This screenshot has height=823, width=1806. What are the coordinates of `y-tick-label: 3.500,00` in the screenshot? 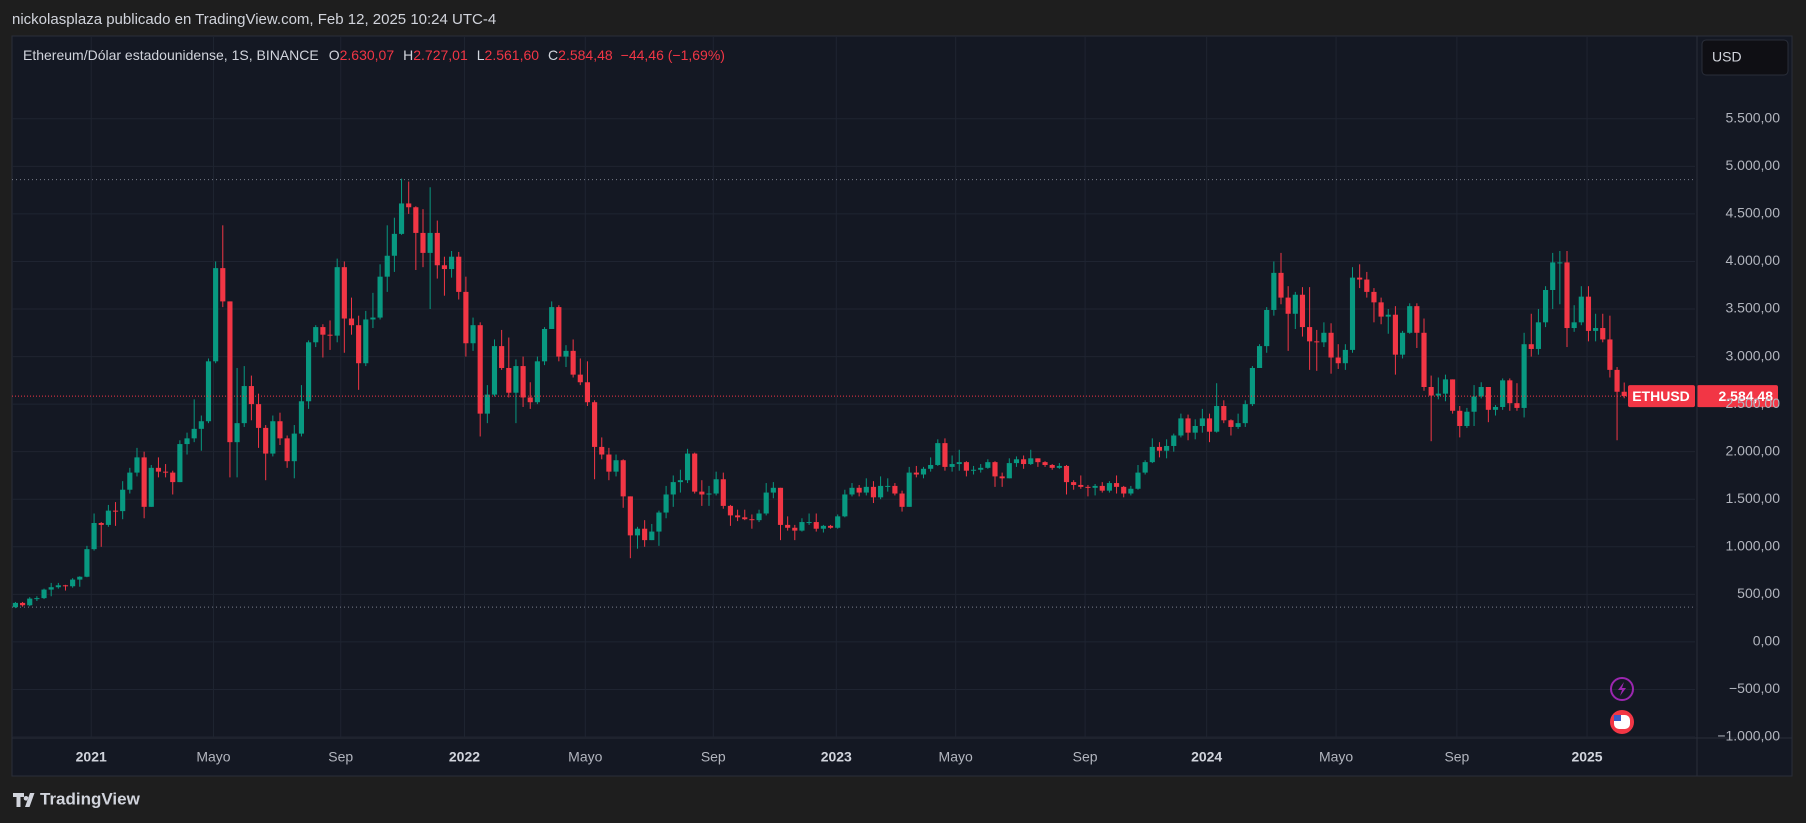 It's located at (1753, 308).